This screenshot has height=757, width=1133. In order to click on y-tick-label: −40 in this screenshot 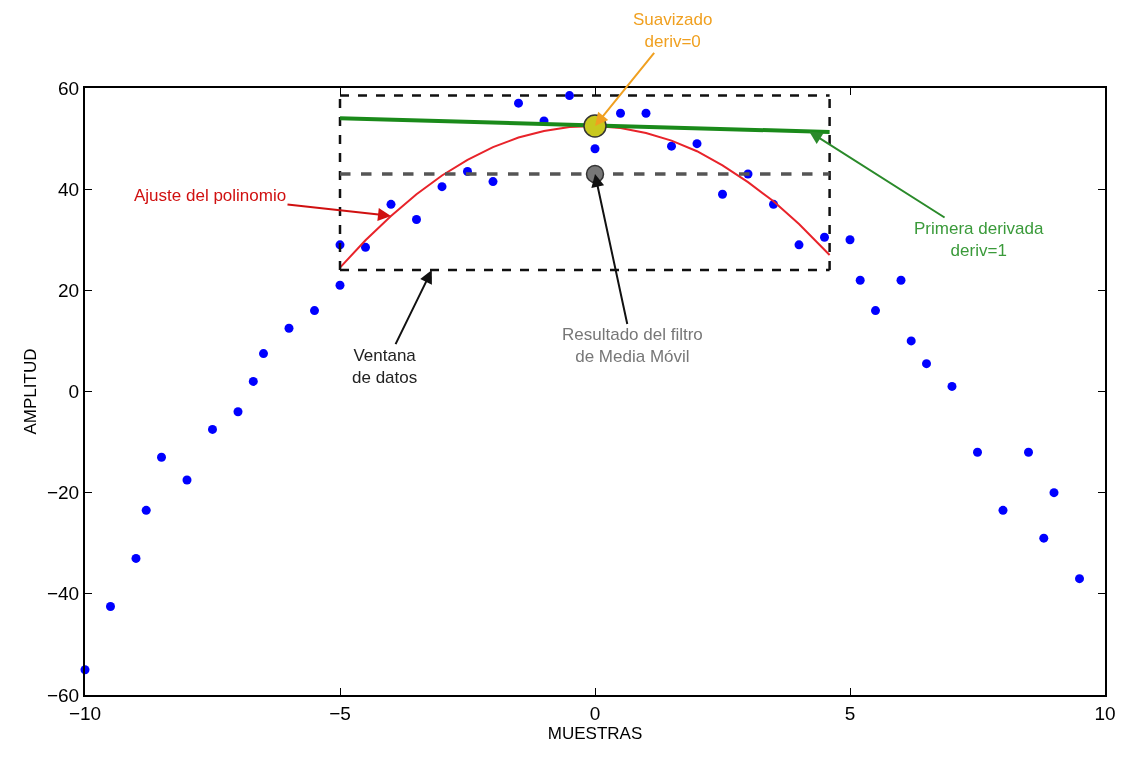, I will do `click(63, 594)`.